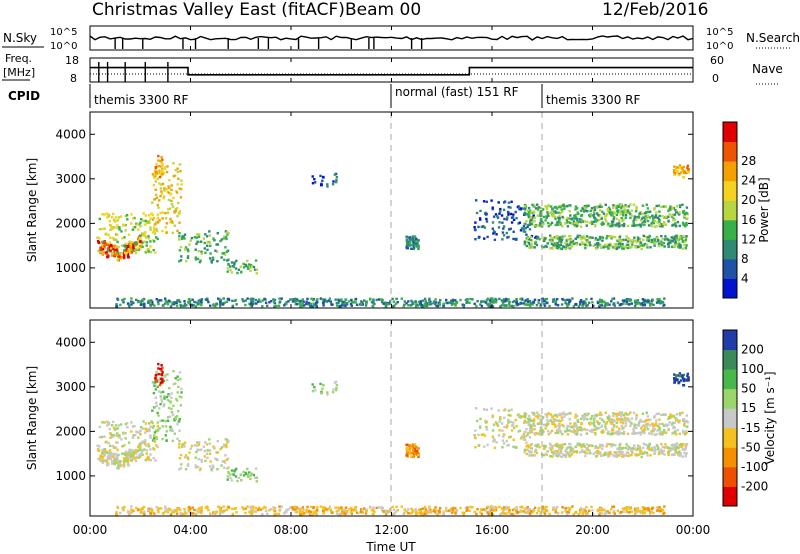 This screenshot has height=554, width=800. What do you see at coordinates (593, 100) in the screenshot?
I see `cpid-segment-3: themis 3300 RF` at bounding box center [593, 100].